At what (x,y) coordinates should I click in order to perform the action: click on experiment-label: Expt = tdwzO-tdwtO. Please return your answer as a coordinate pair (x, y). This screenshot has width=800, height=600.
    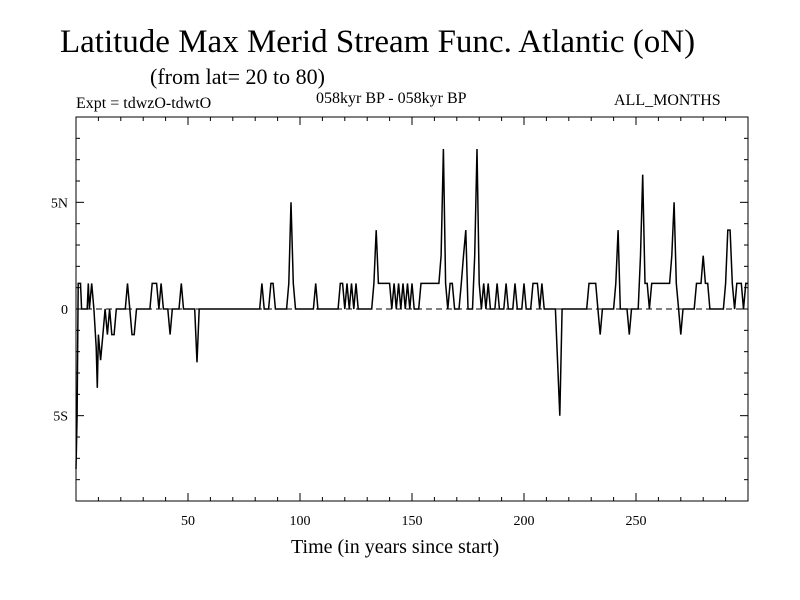
    Looking at the image, I should click on (144, 103).